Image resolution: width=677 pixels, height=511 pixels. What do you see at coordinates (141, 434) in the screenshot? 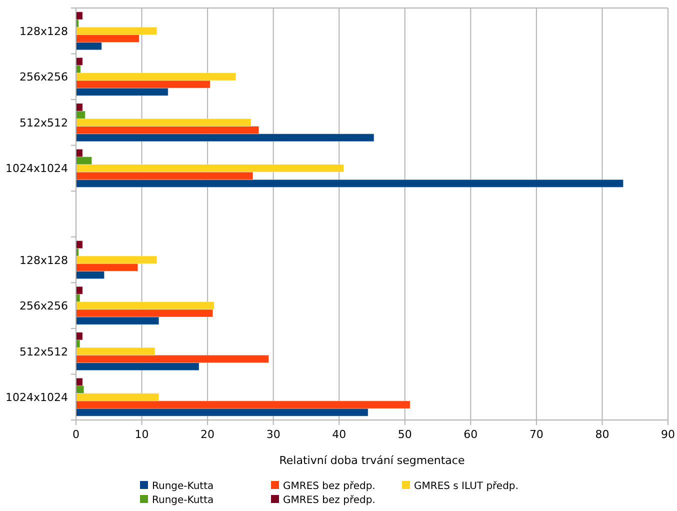
I see `x-tick-label: 10` at bounding box center [141, 434].